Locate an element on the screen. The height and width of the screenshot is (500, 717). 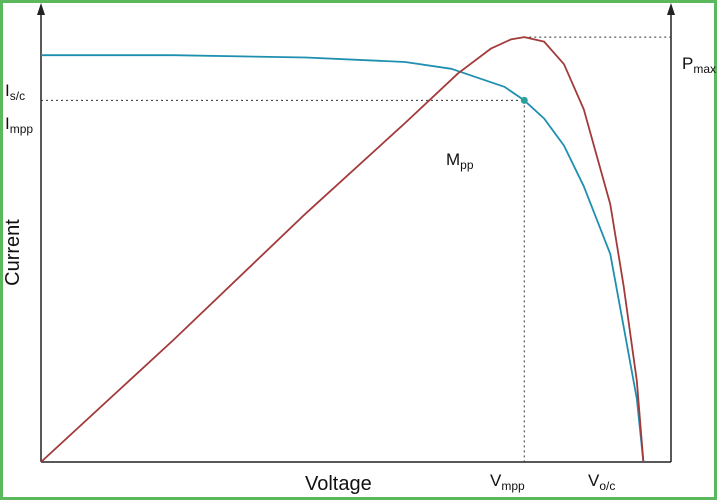
y-axis-arrow is located at coordinates (41, 9).